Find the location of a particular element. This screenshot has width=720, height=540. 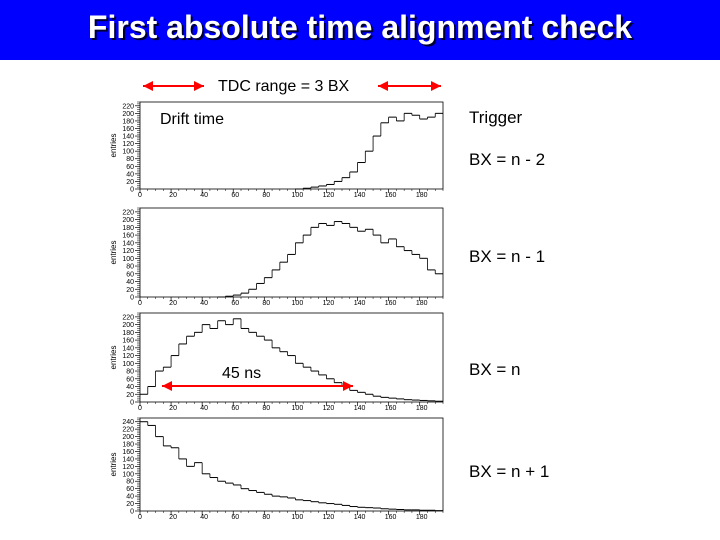

slide-title: First absolute time alignment check is located at coordinates (360, 27).